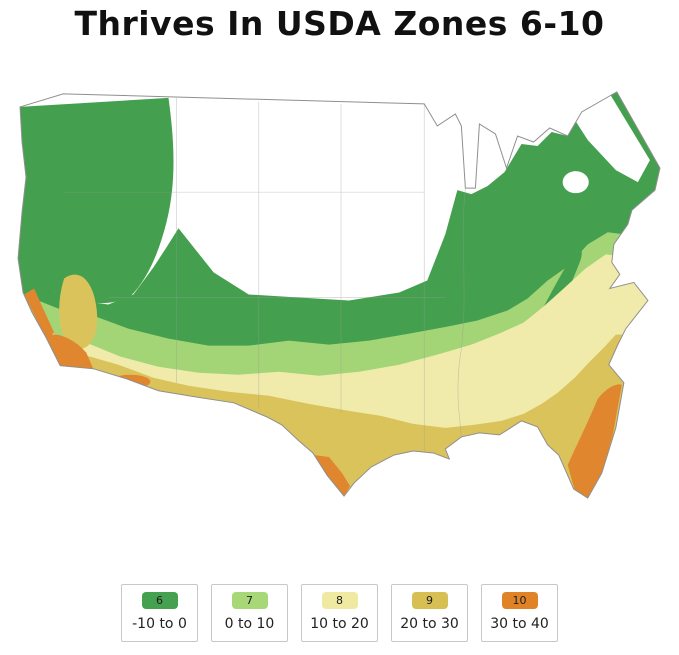 This screenshot has width=679, height=655. I want to click on zone-8-swatch: 8, so click(339, 600).